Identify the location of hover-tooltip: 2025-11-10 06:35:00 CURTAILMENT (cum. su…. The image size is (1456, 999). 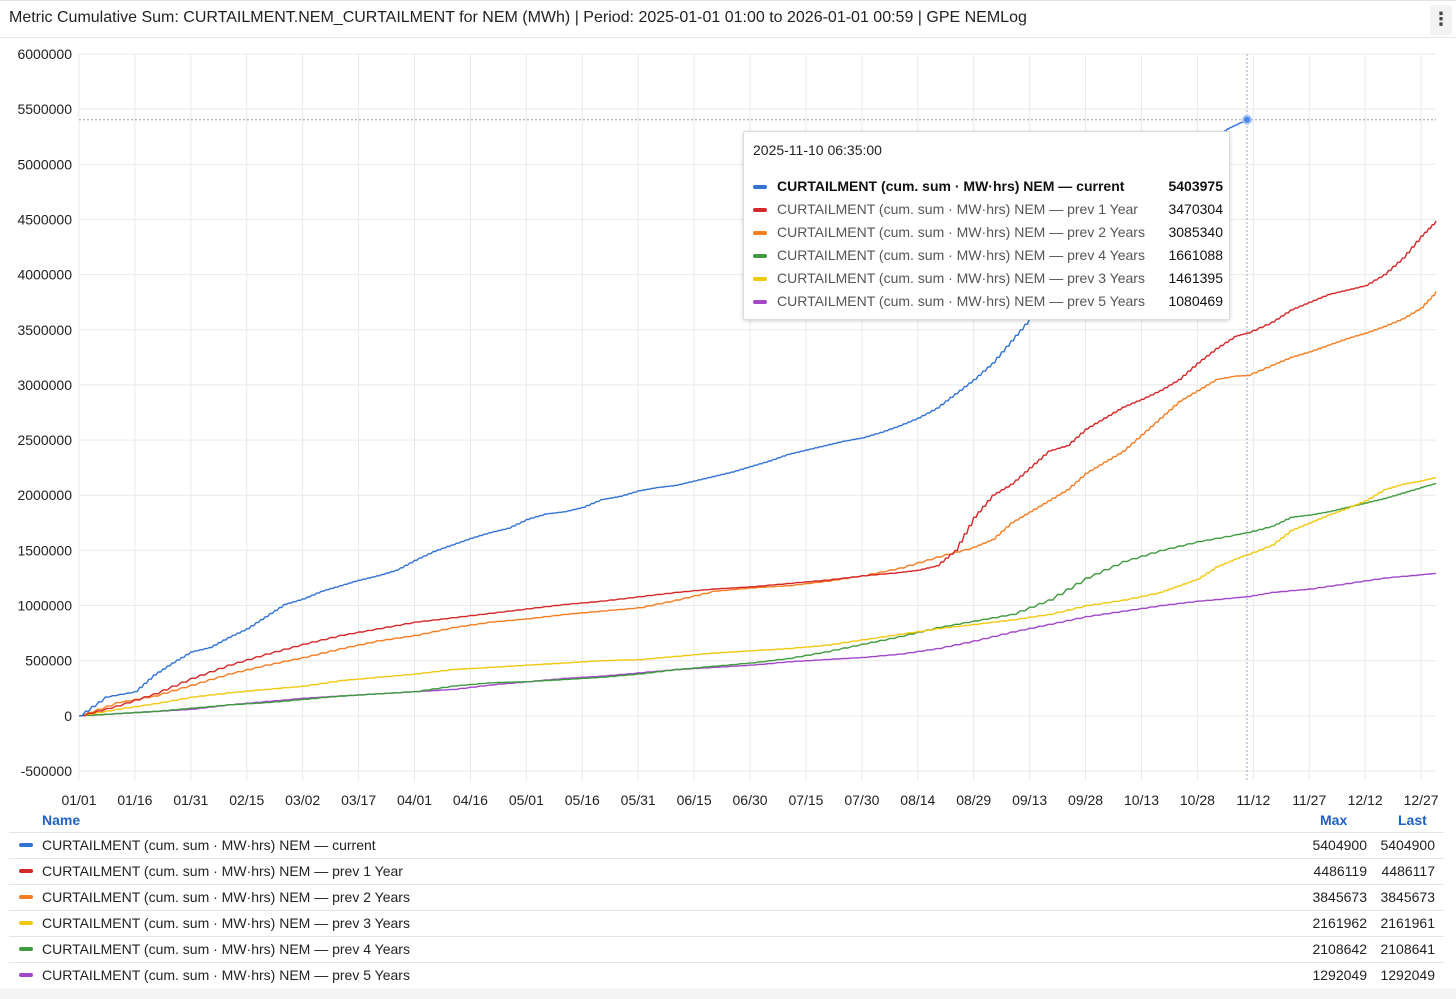
(986, 225).